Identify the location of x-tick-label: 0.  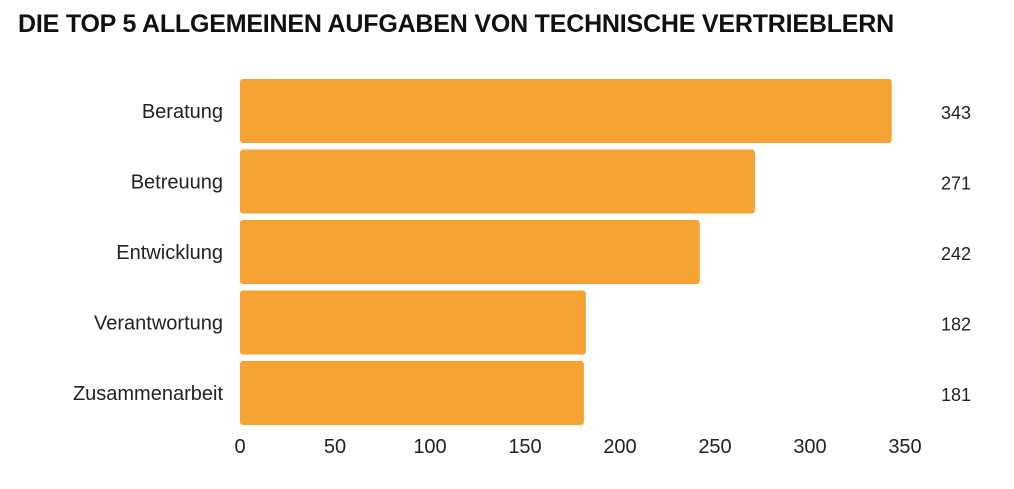
(239, 447).